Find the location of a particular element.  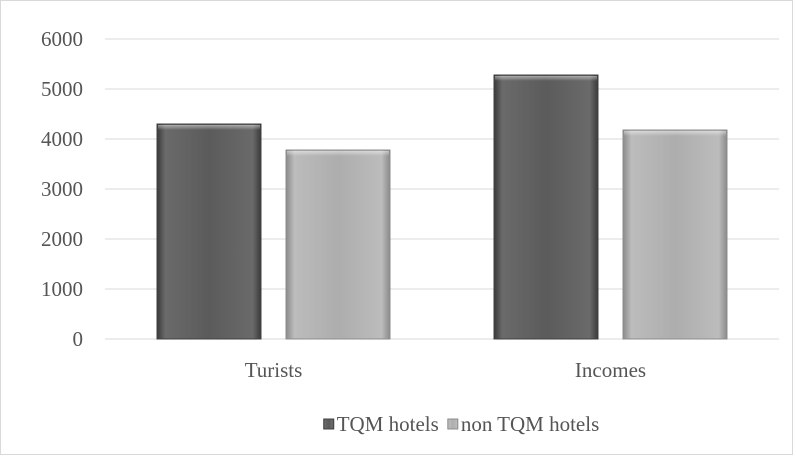

bar-non-tqm-hotels-turists is located at coordinates (338, 244).